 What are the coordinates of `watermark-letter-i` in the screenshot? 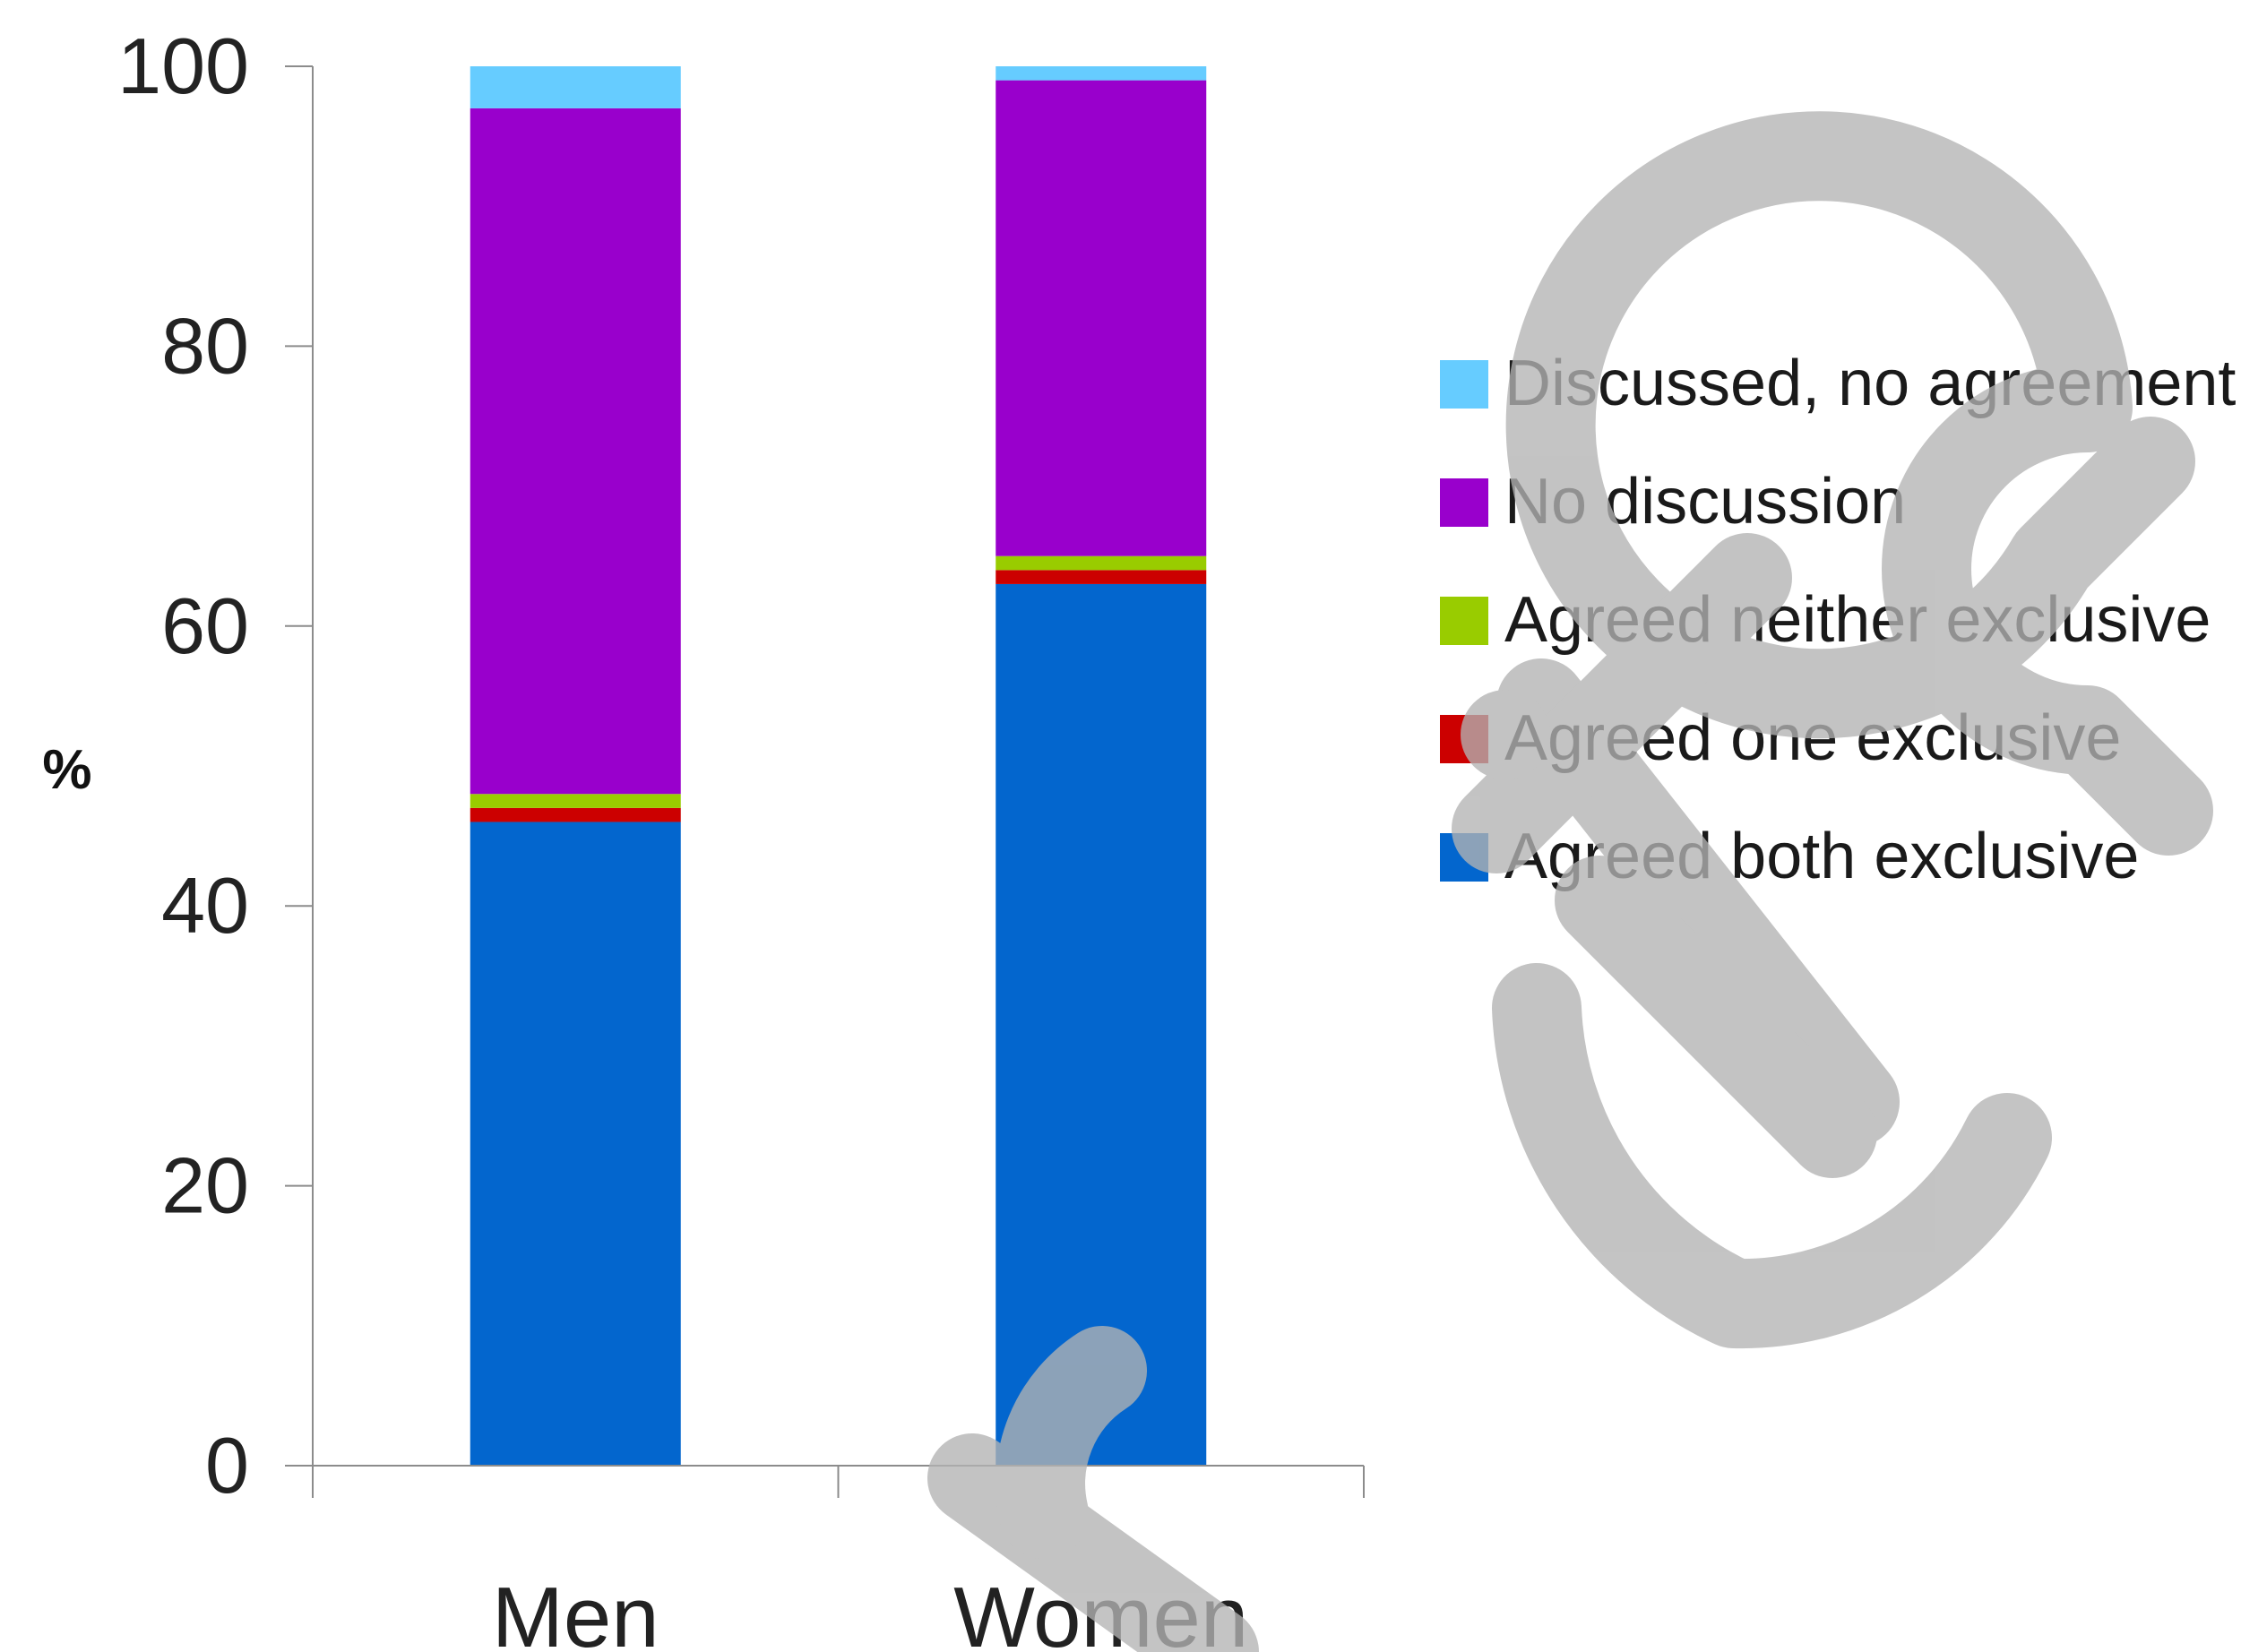 It's located at (1716, 1017).